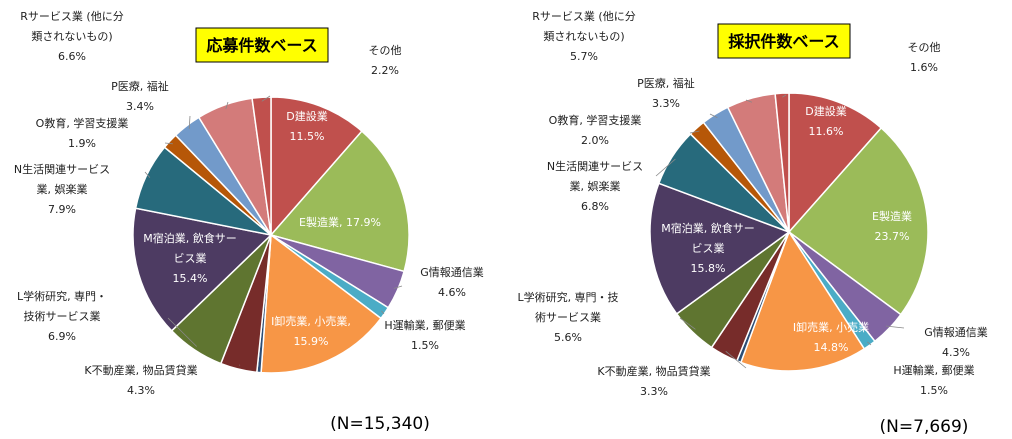 This screenshot has width=1012, height=439. I want to click on chart-title-box: 応募件数ベース, so click(262, 45).